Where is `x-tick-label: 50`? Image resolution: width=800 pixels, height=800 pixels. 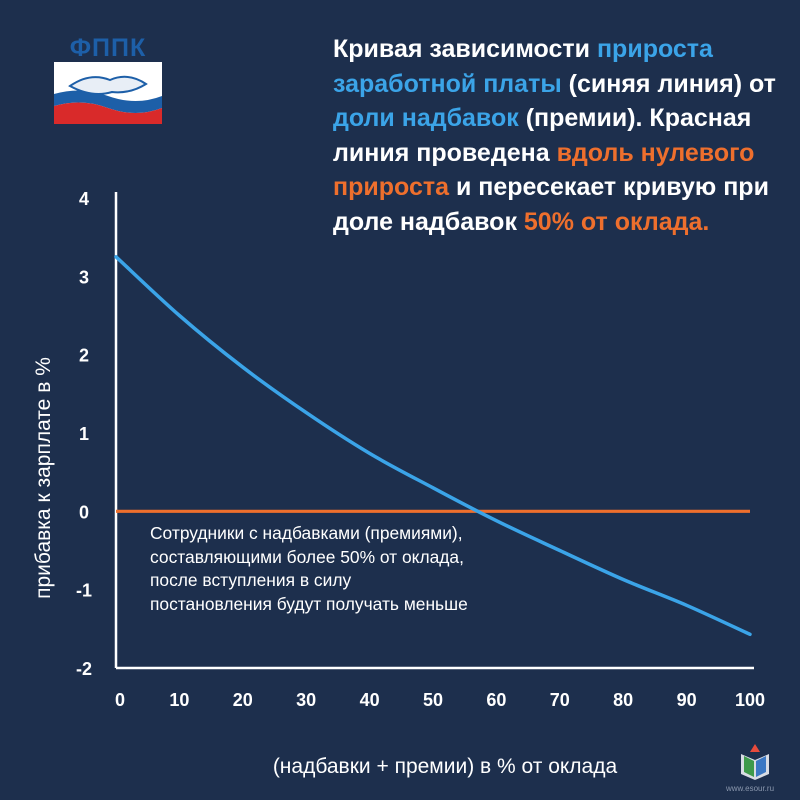 x-tick-label: 50 is located at coordinates (433, 700).